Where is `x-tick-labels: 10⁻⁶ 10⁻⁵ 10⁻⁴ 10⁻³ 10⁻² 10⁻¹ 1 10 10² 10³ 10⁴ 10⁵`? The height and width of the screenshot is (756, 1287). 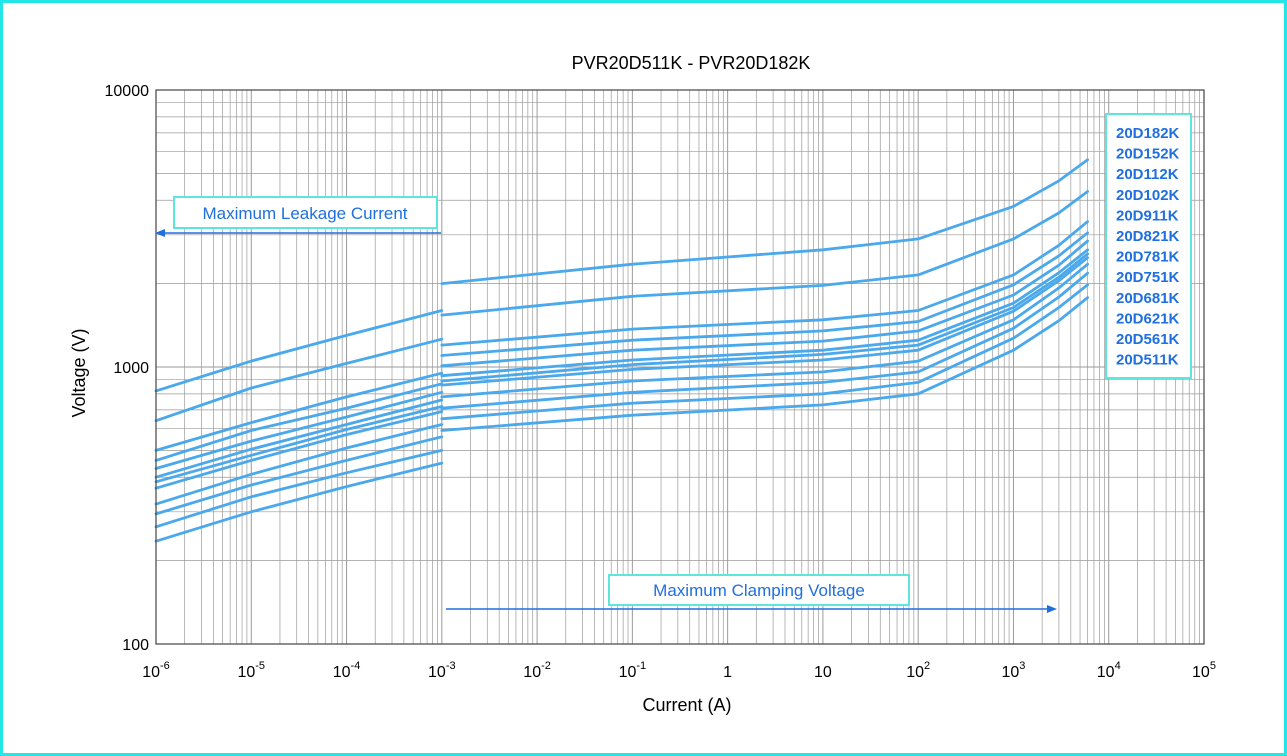 x-tick-labels: 10⁻⁶ 10⁻⁵ 10⁻⁴ 10⁻³ 10⁻² 10⁻¹ 1 10 10² 10³ 10⁴ 10⁵ is located at coordinates (679, 670).